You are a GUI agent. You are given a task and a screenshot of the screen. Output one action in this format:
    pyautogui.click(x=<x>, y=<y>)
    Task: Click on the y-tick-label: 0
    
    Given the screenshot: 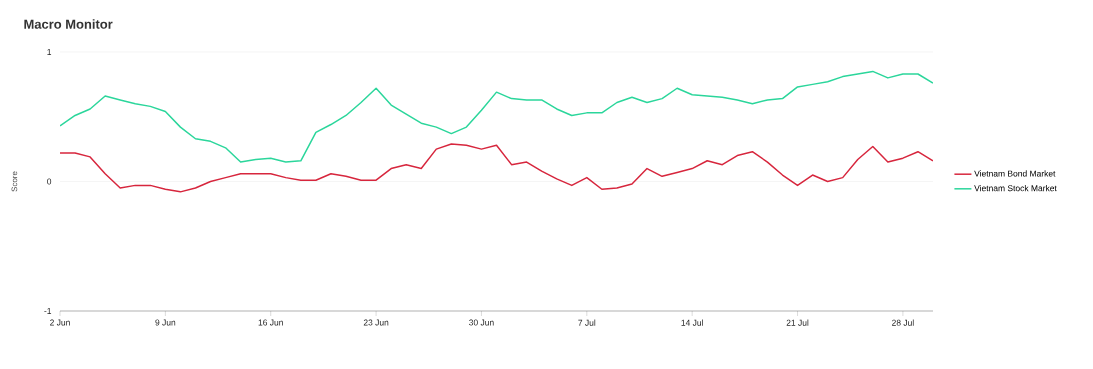 What is the action you would take?
    pyautogui.click(x=49, y=181)
    